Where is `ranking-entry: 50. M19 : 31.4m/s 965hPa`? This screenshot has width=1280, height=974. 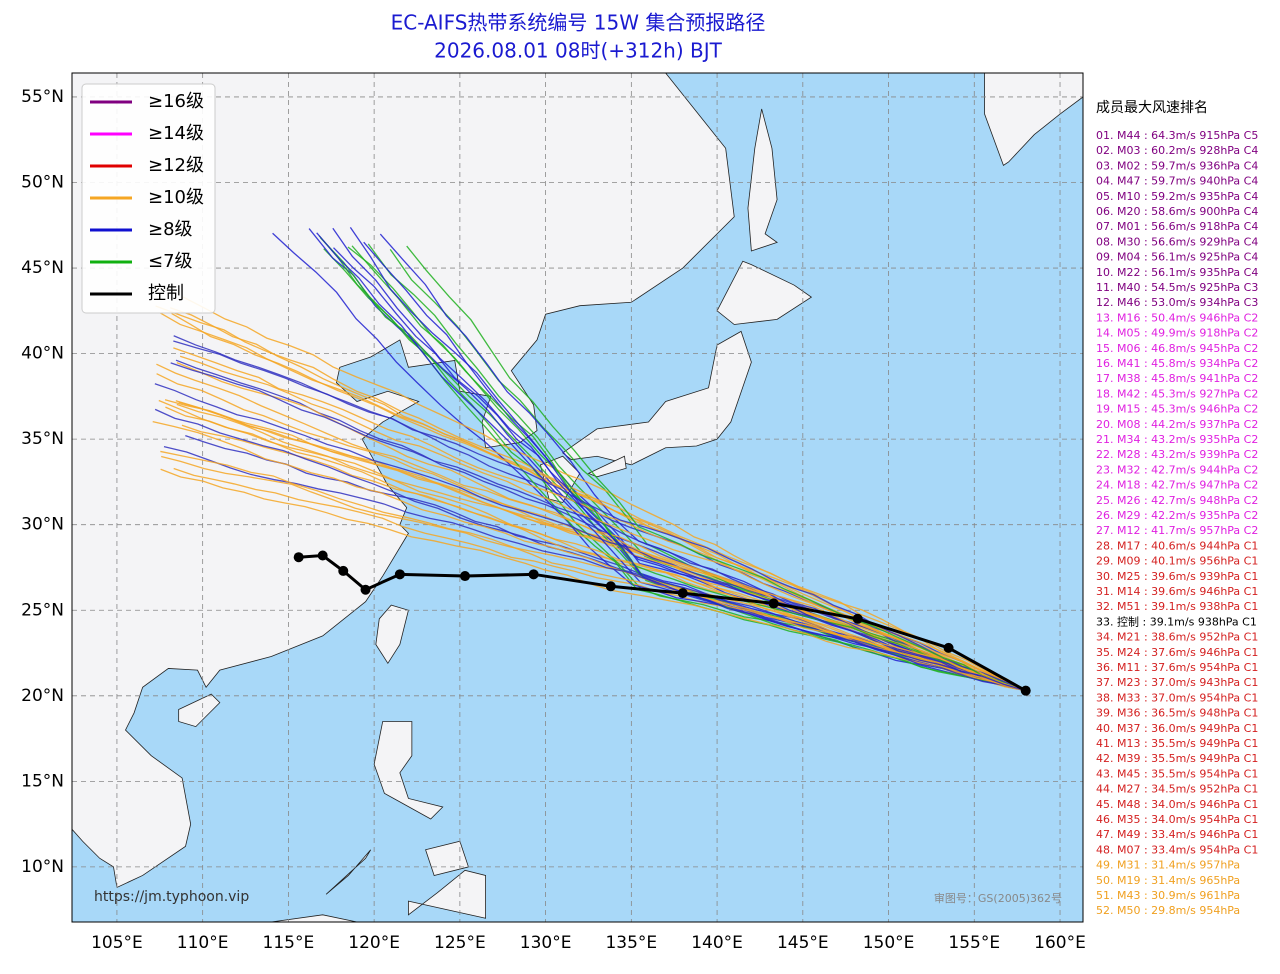 ranking-entry: 50. M19 : 31.4m/s 965hPa is located at coordinates (1168, 880).